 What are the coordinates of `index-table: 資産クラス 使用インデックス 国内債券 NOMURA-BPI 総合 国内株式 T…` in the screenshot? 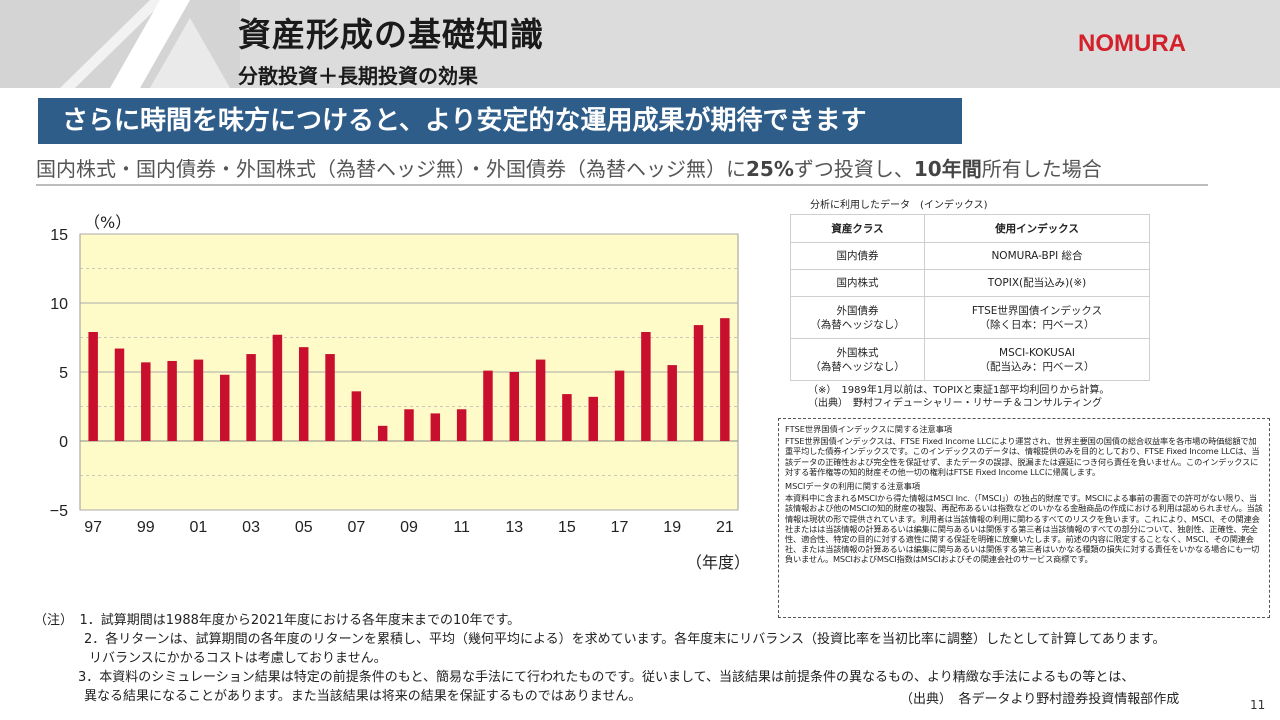 It's located at (970, 297).